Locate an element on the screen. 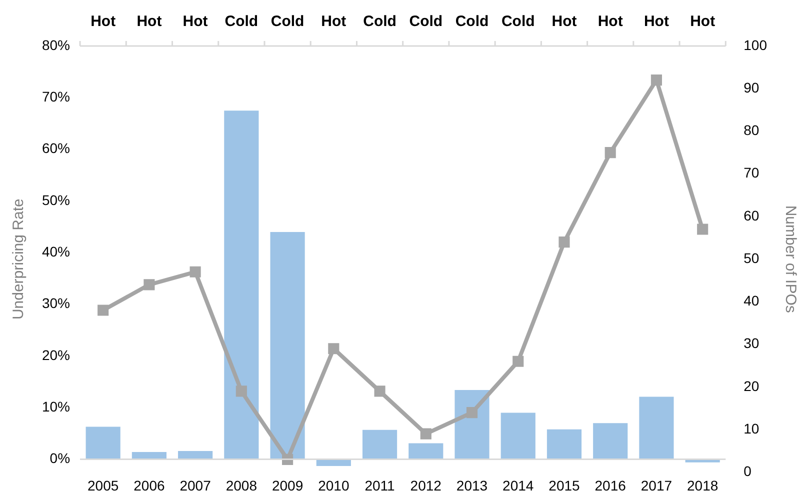 The width and height of the screenshot is (811, 501). y-tick-label: 50% is located at coordinates (56, 200).